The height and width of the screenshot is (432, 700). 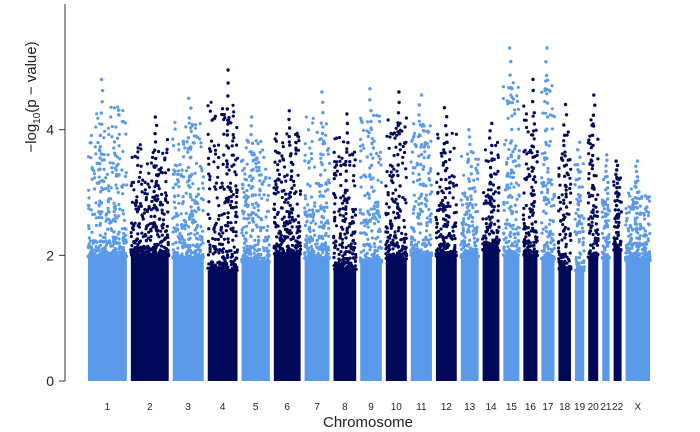 I want to click on point-band, so click(x=548, y=319).